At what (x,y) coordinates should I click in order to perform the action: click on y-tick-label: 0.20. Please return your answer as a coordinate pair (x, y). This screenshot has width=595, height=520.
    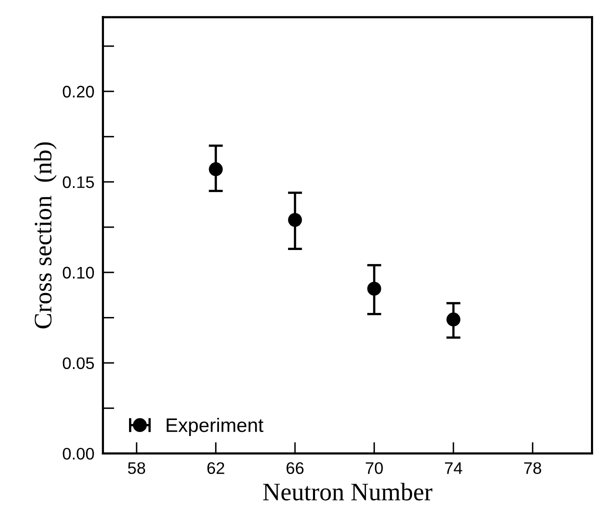
    Looking at the image, I should click on (78, 92).